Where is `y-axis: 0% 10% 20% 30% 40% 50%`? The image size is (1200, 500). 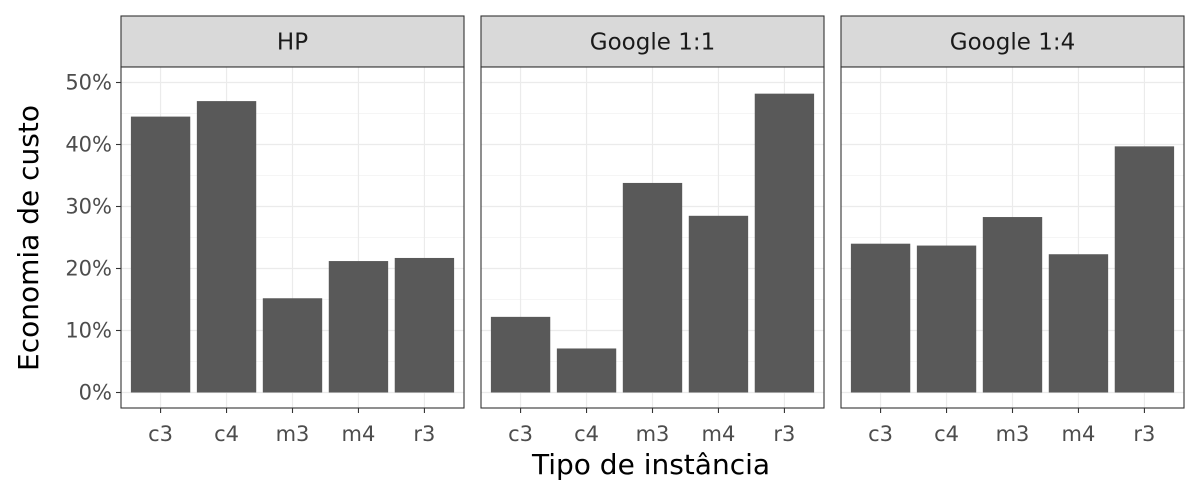
y-axis: 0% 10% 20% 30% 40% 50% is located at coordinates (93, 238).